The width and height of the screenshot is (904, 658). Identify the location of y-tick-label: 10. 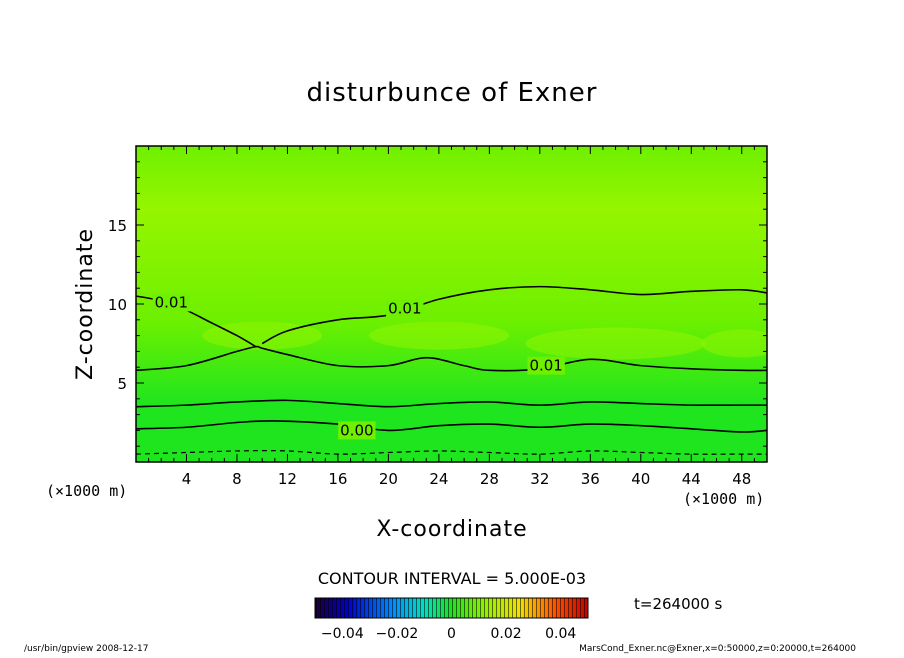
(117, 305).